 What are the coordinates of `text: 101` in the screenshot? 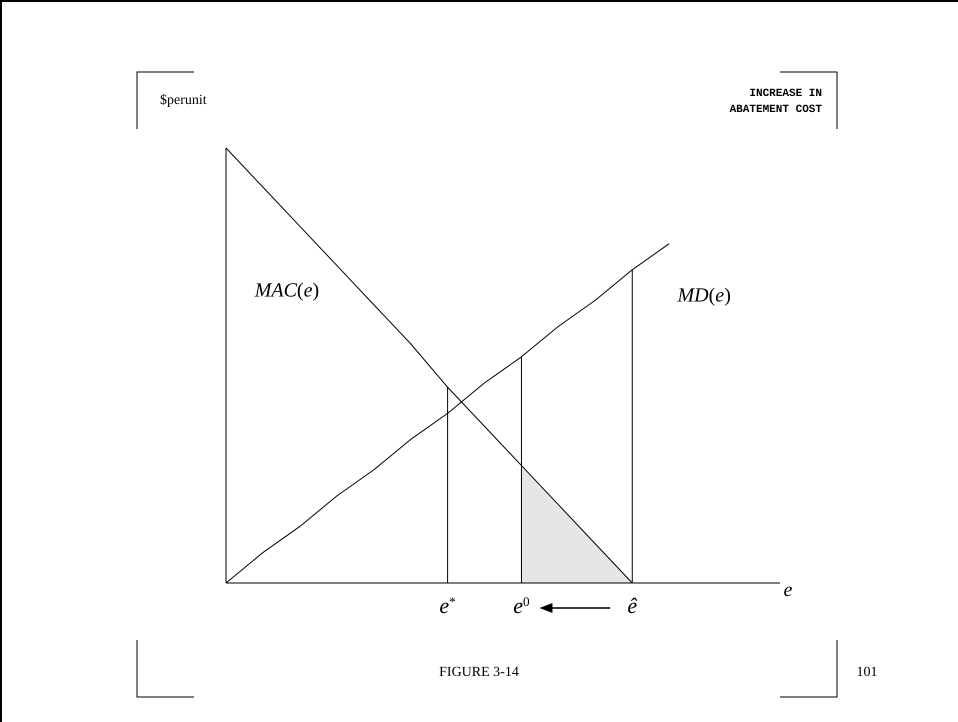 It's located at (867, 672).